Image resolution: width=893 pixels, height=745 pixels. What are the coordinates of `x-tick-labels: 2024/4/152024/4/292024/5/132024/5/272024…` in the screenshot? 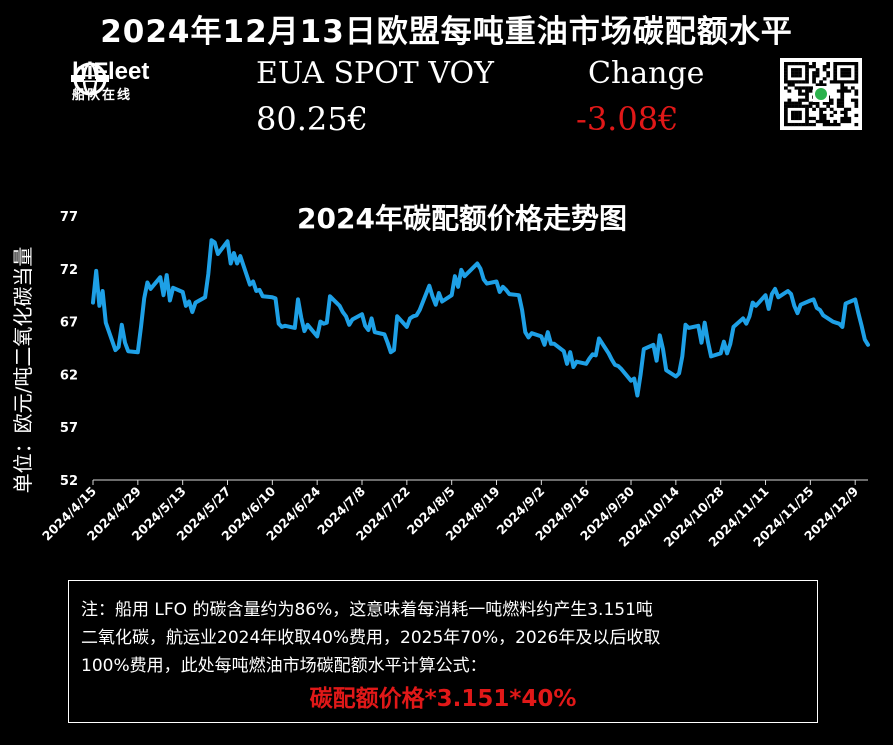 It's located at (450, 515).